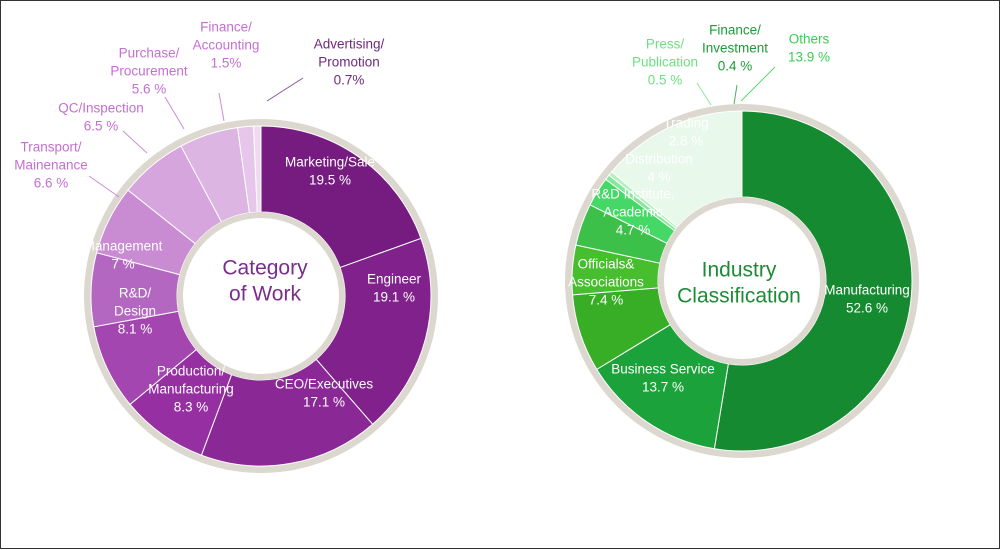 The width and height of the screenshot is (1000, 550). What do you see at coordinates (739, 270) in the screenshot?
I see `chart-center-title: Industry` at bounding box center [739, 270].